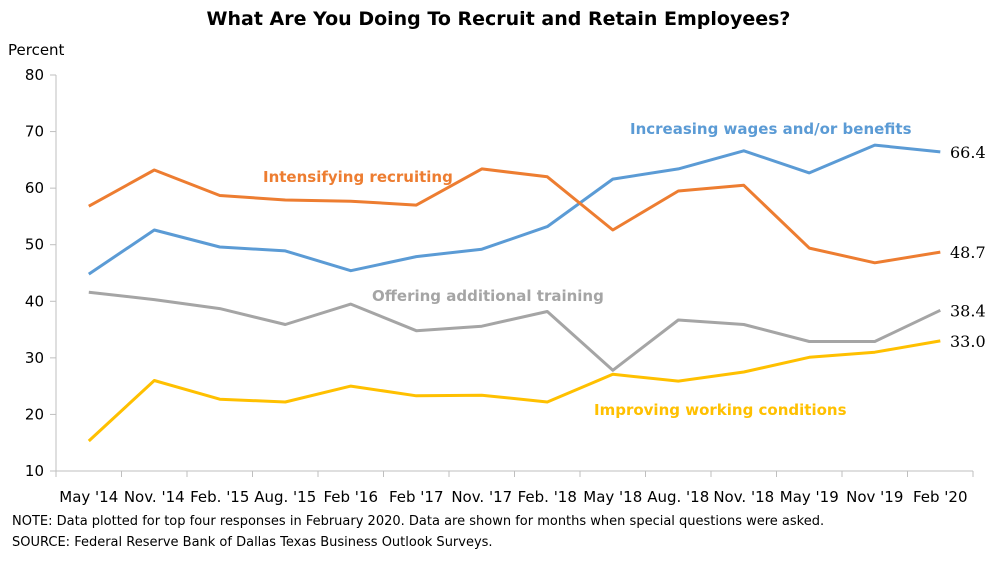 Image resolution: width=997 pixels, height=565 pixels. What do you see at coordinates (34, 301) in the screenshot?
I see `y-tick-label: 40` at bounding box center [34, 301].